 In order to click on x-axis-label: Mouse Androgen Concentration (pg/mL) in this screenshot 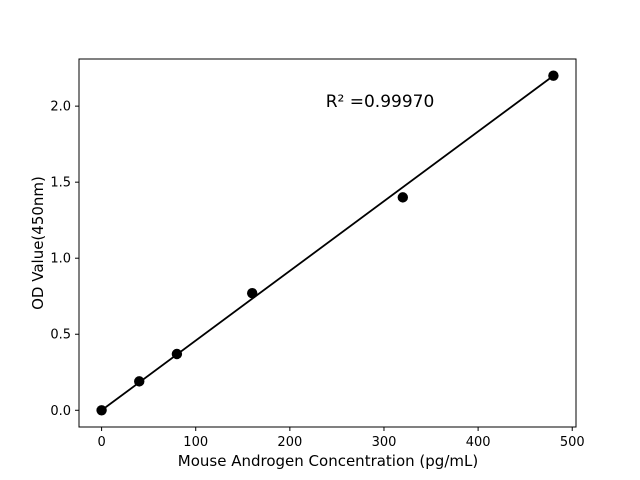, I will do `click(328, 461)`.